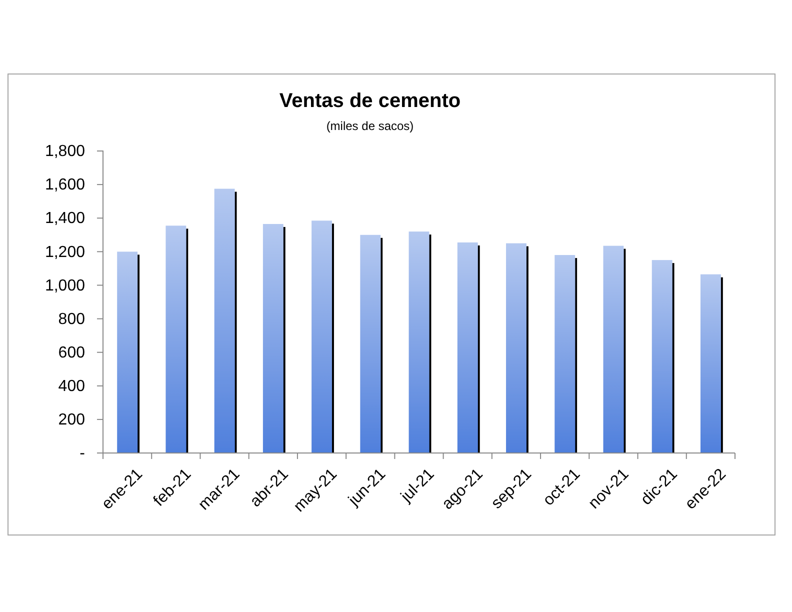 This screenshot has height=612, width=792. Describe the element at coordinates (72, 387) in the screenshot. I see `y-tick-label: 400` at that location.